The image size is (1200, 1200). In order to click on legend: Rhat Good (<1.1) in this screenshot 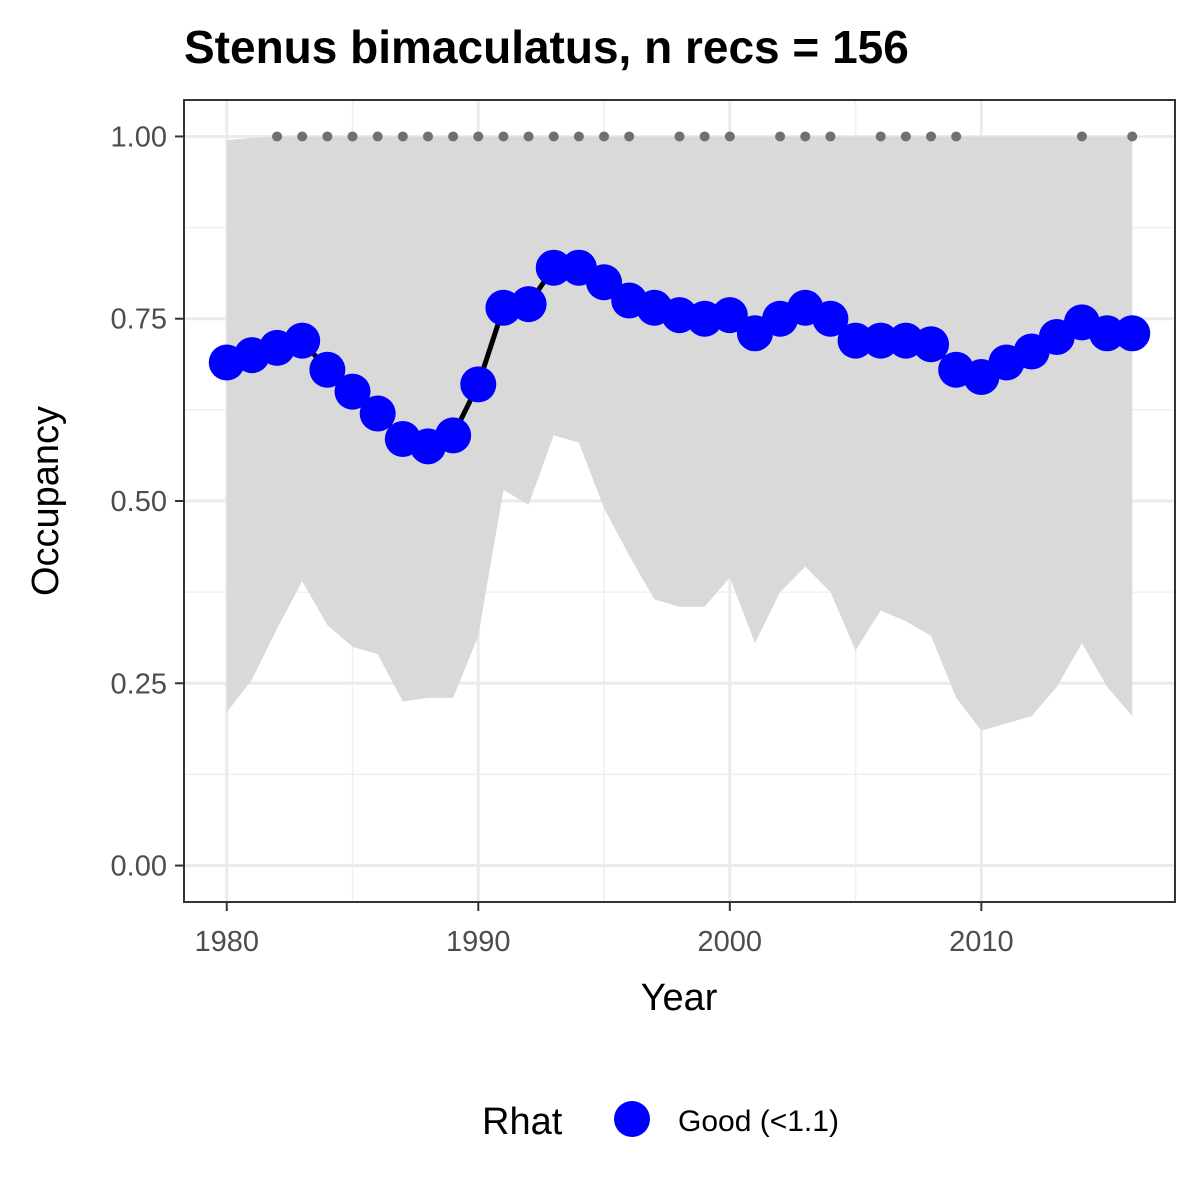, I will do `click(660, 1122)`.